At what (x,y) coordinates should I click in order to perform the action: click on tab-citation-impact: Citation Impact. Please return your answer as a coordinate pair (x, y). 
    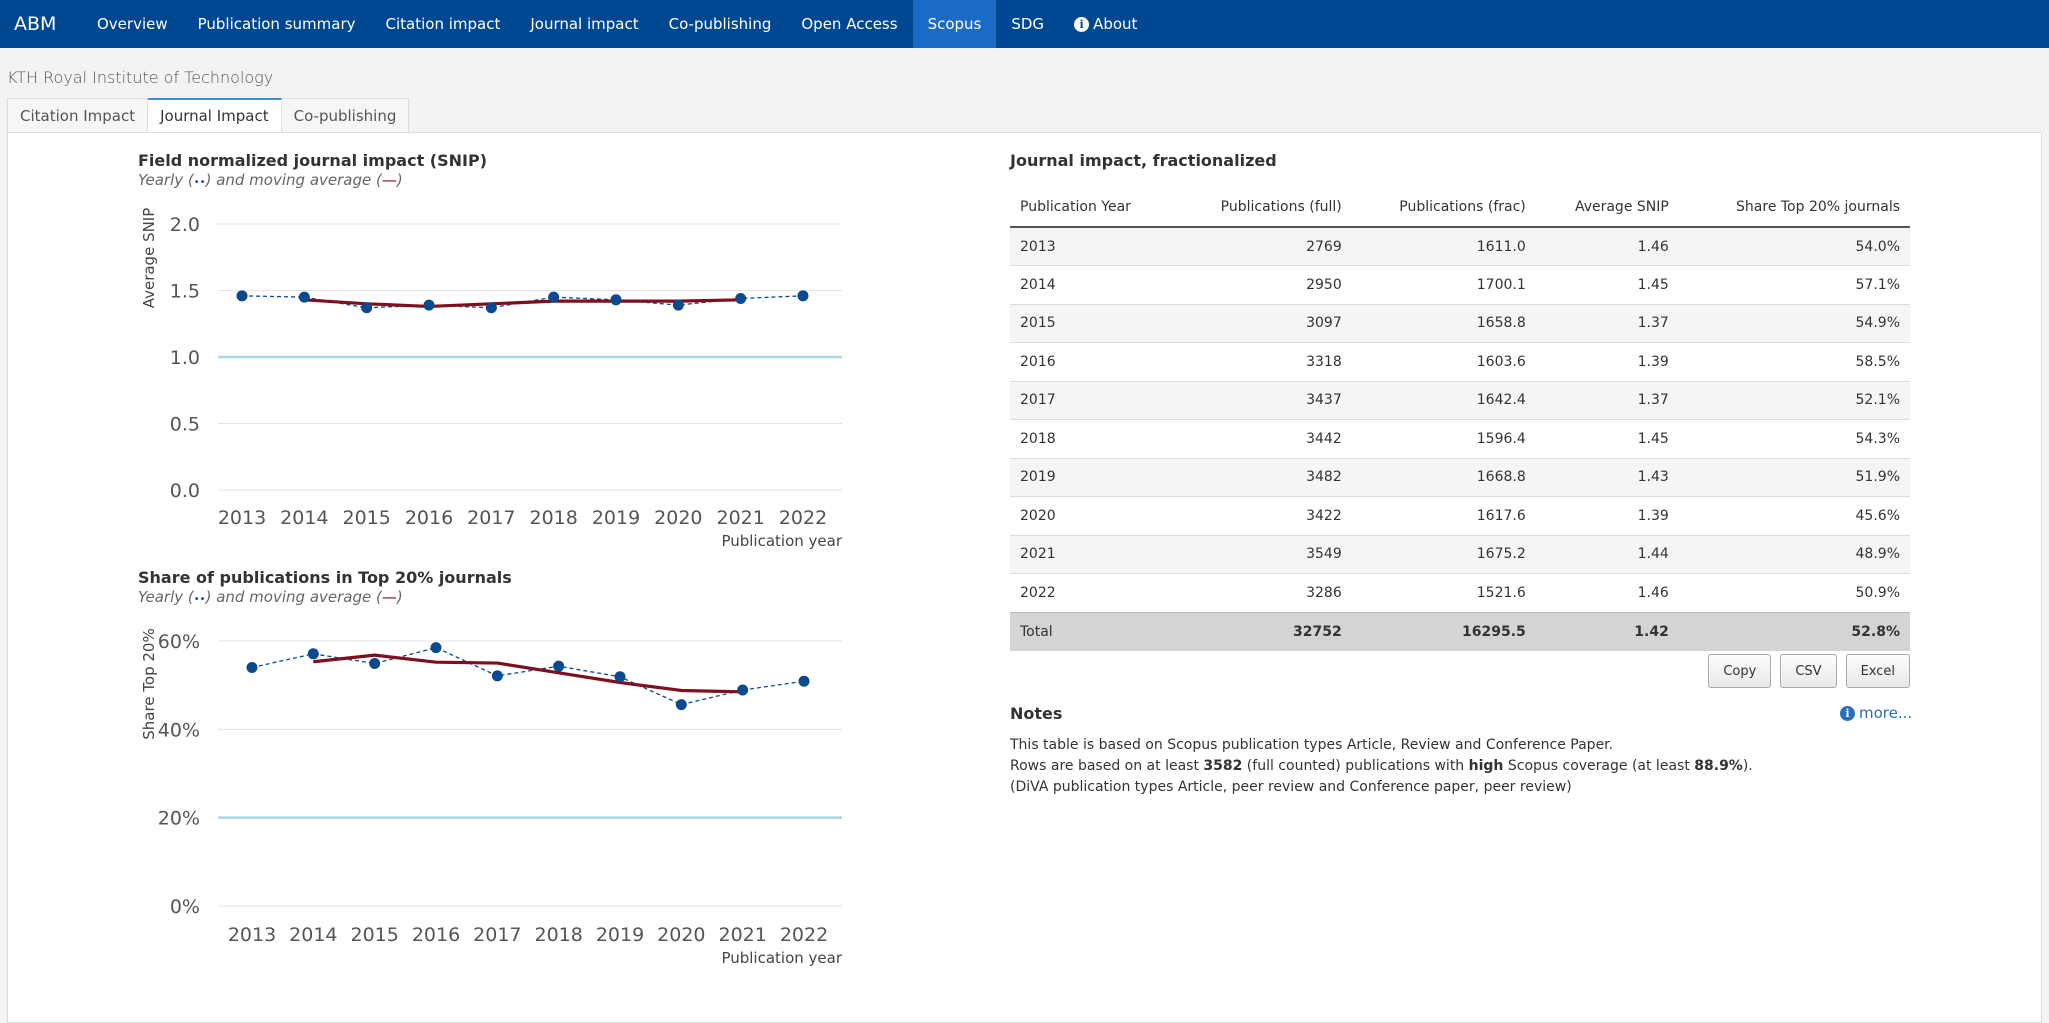
    Looking at the image, I should click on (78, 115).